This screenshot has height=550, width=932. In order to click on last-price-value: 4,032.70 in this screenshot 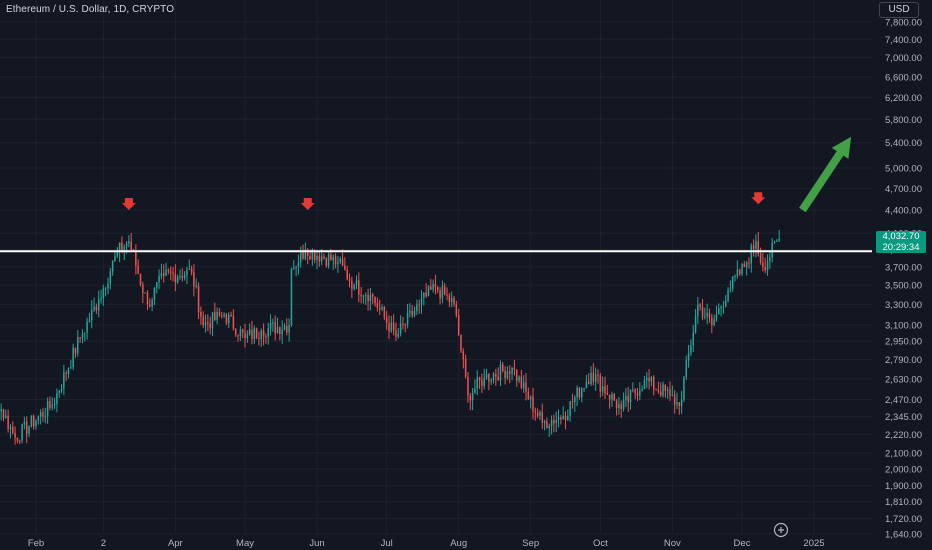, I will do `click(901, 236)`.